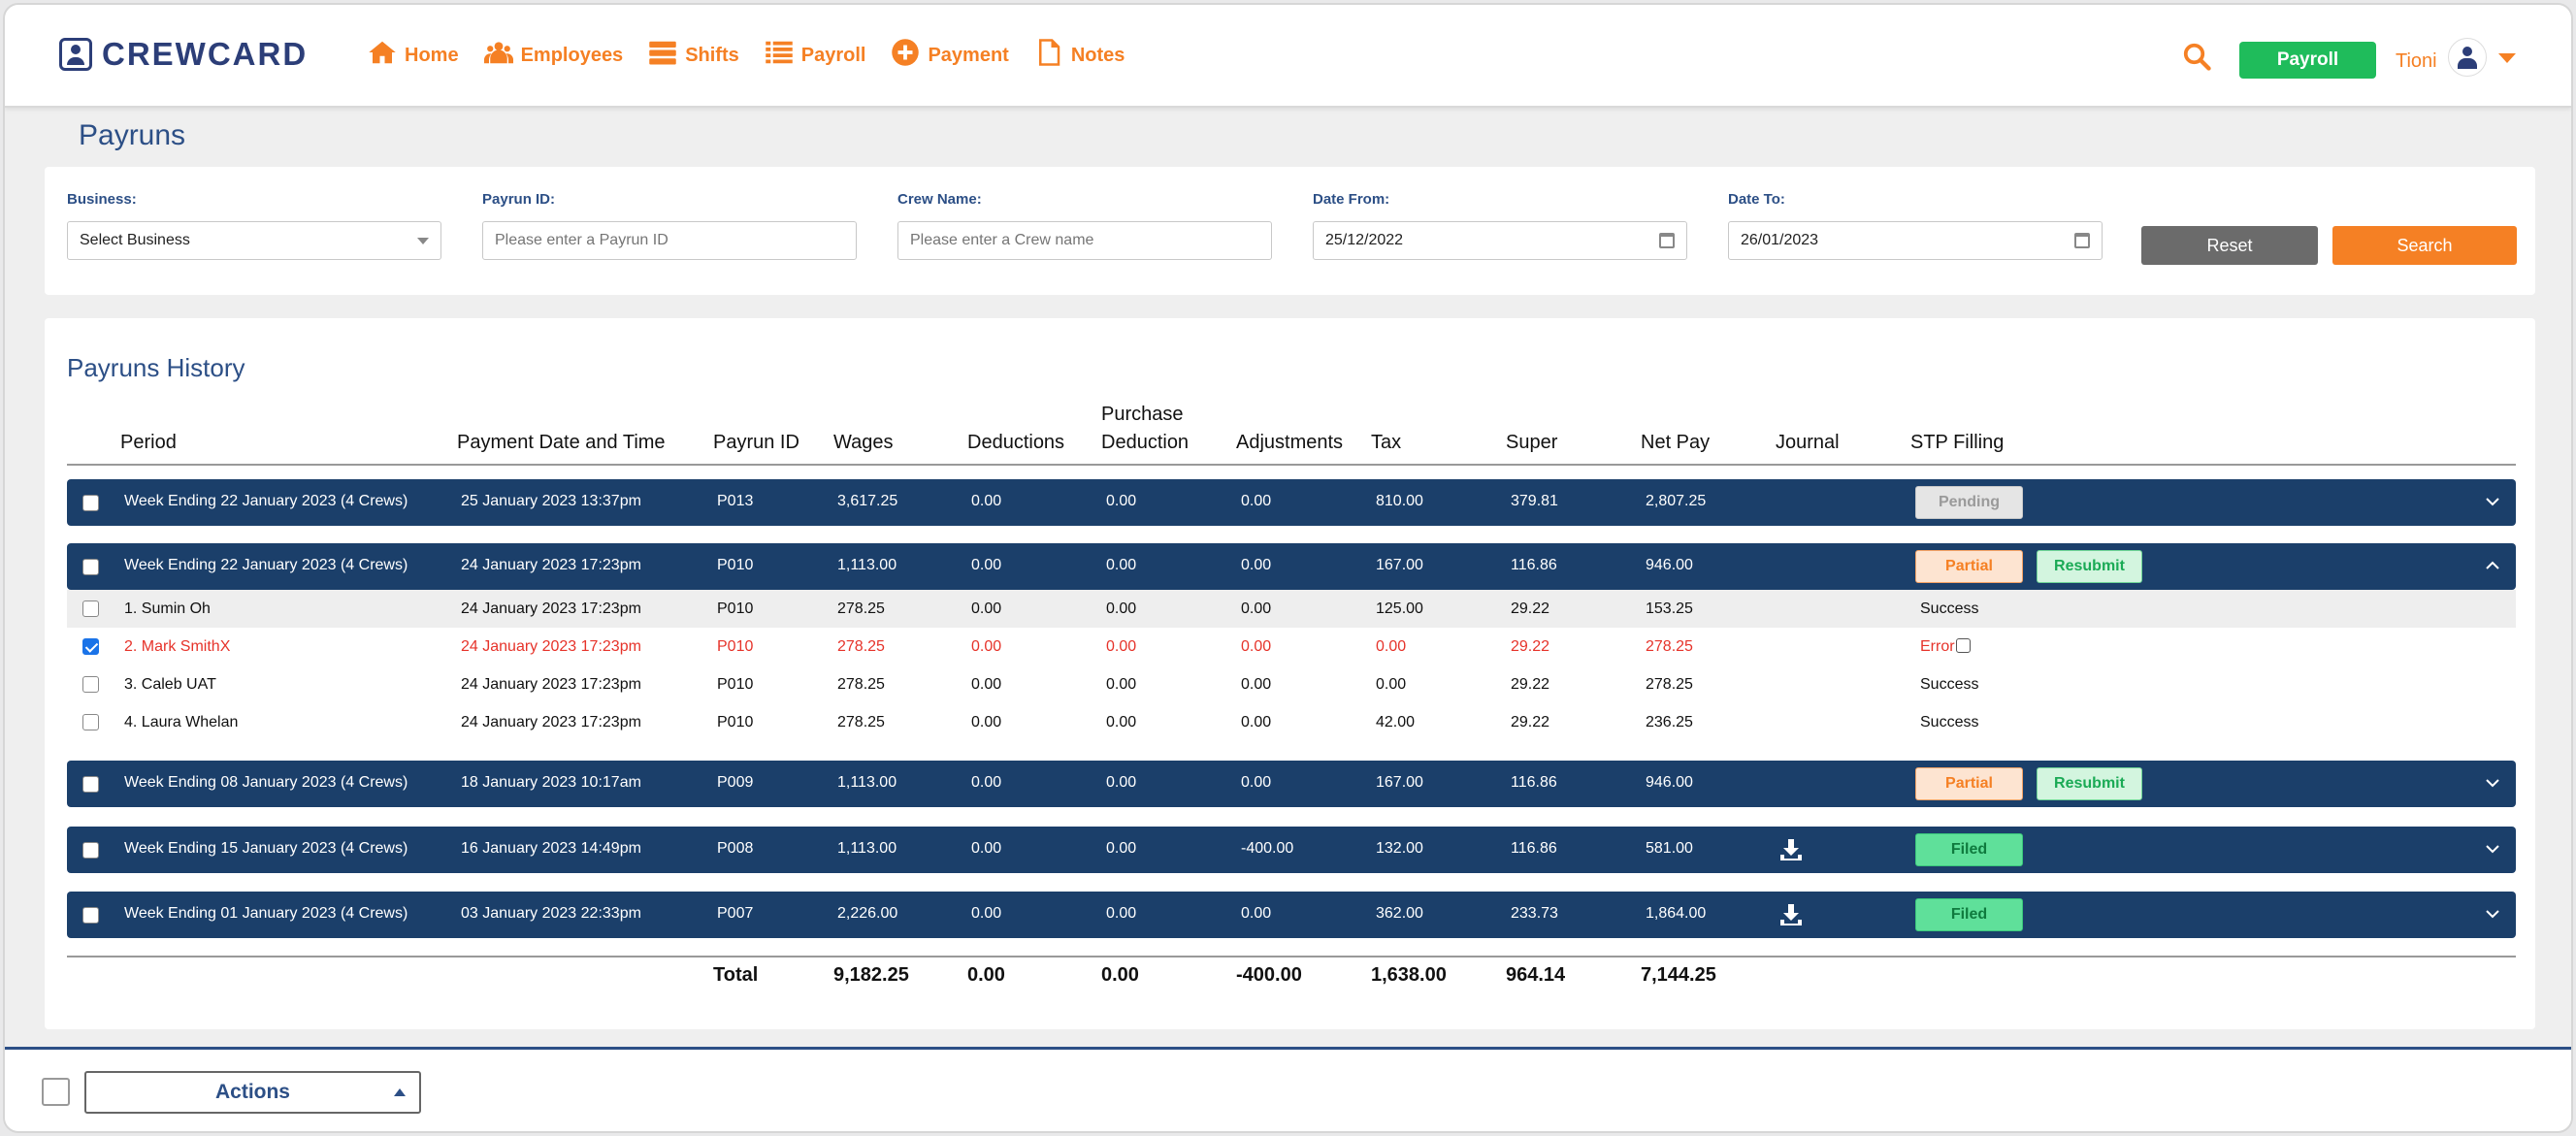  Describe the element at coordinates (551, 913) in the screenshot. I see `payment-date: 03 January 2023 22:33pm` at that location.